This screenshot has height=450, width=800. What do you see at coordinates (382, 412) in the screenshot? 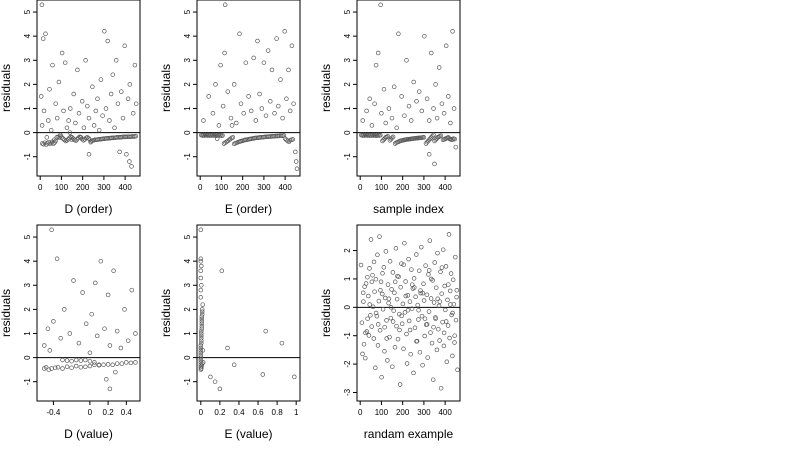
I see `x-tick-label: 100` at bounding box center [382, 412].